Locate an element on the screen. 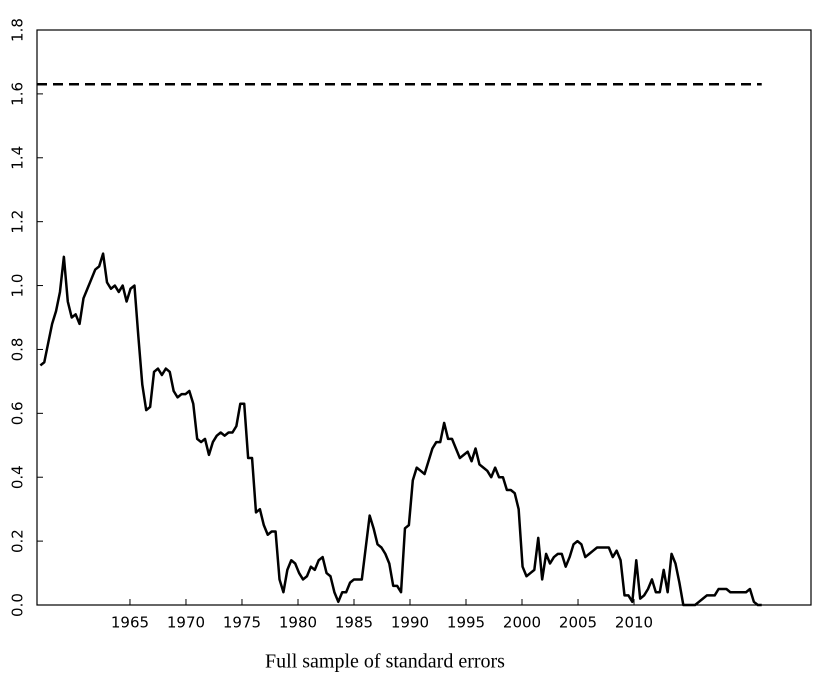 The height and width of the screenshot is (675, 839). x-tick-label: 1995 is located at coordinates (466, 623).